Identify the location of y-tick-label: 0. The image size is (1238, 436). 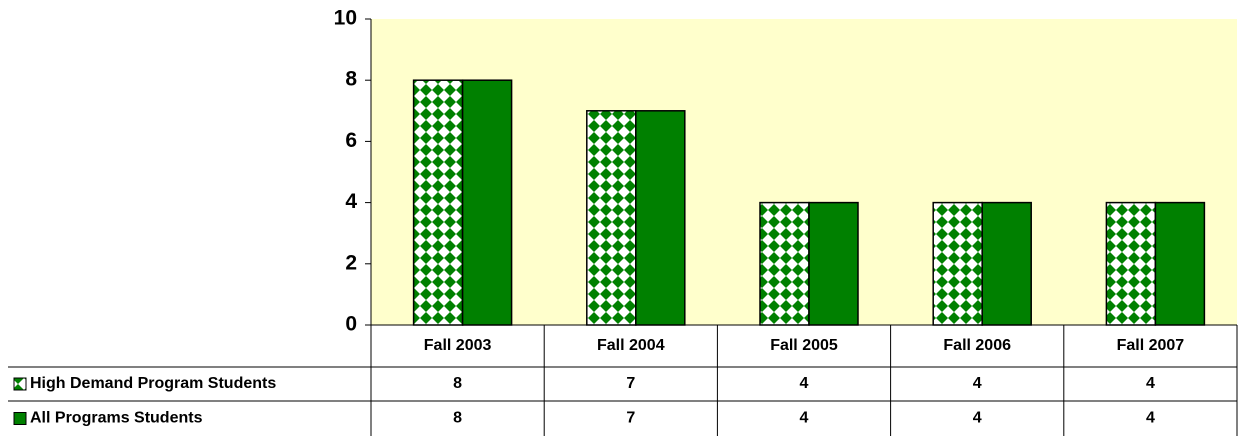
(351, 324).